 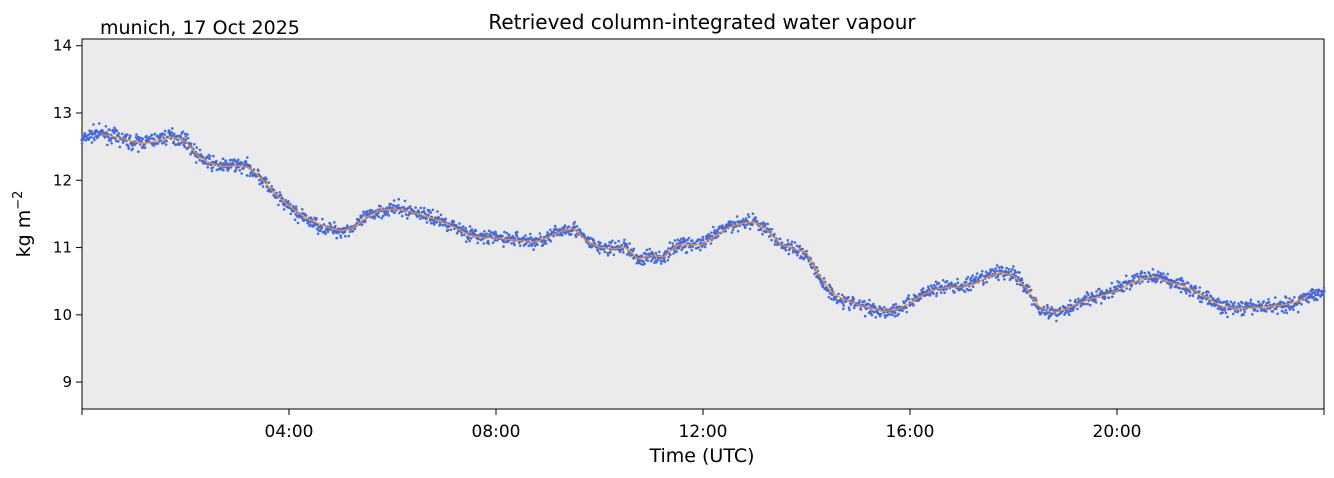 What do you see at coordinates (62, 180) in the screenshot?
I see `y-tick-label: 12` at bounding box center [62, 180].